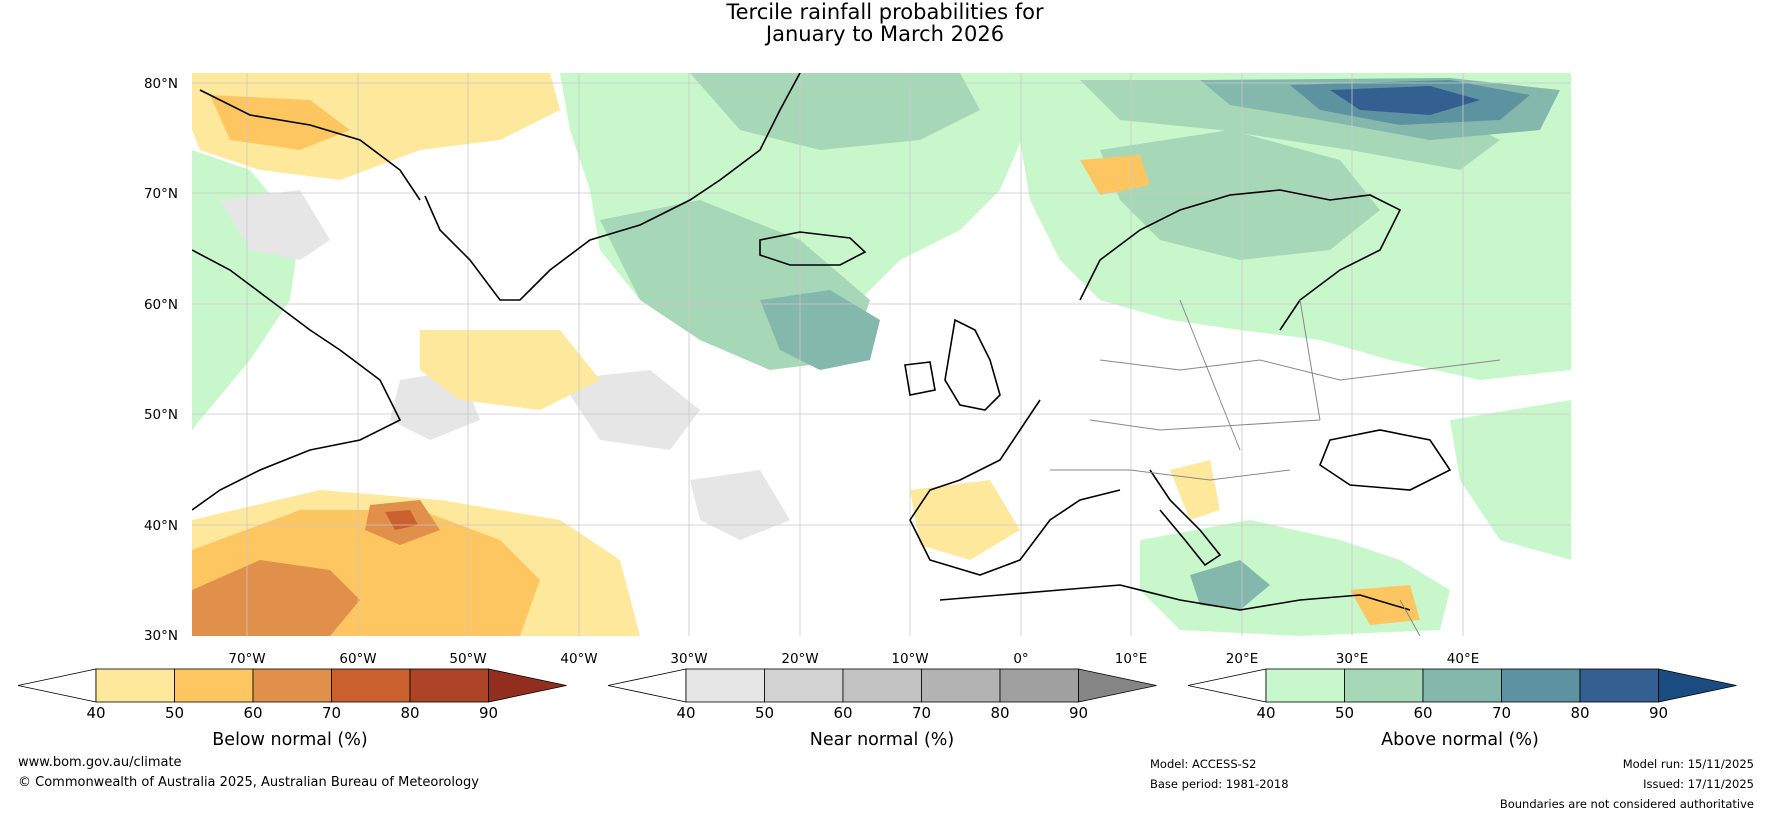 The height and width of the screenshot is (816, 1770). Describe the element at coordinates (688, 659) in the screenshot. I see `lon-label: 30°W` at that location.